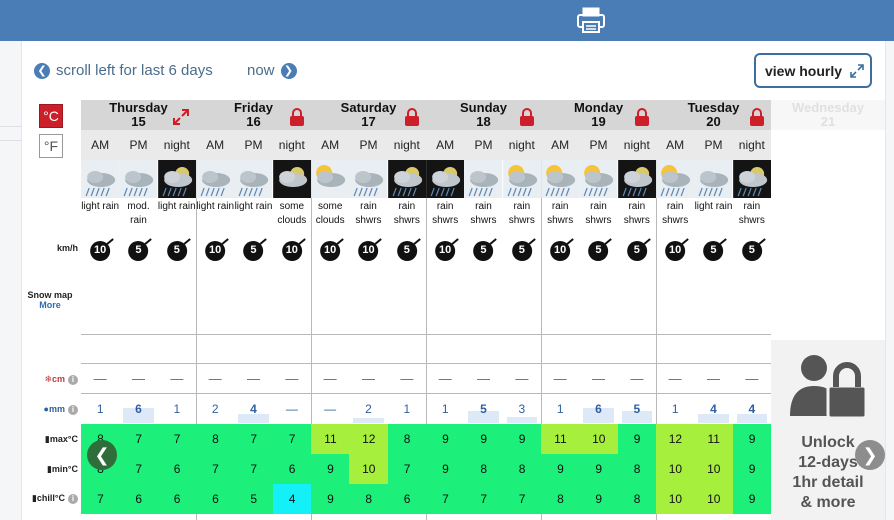  What do you see at coordinates (123, 70) in the screenshot?
I see `scroll-left-link: ❮ scroll left for last 6 days` at bounding box center [123, 70].